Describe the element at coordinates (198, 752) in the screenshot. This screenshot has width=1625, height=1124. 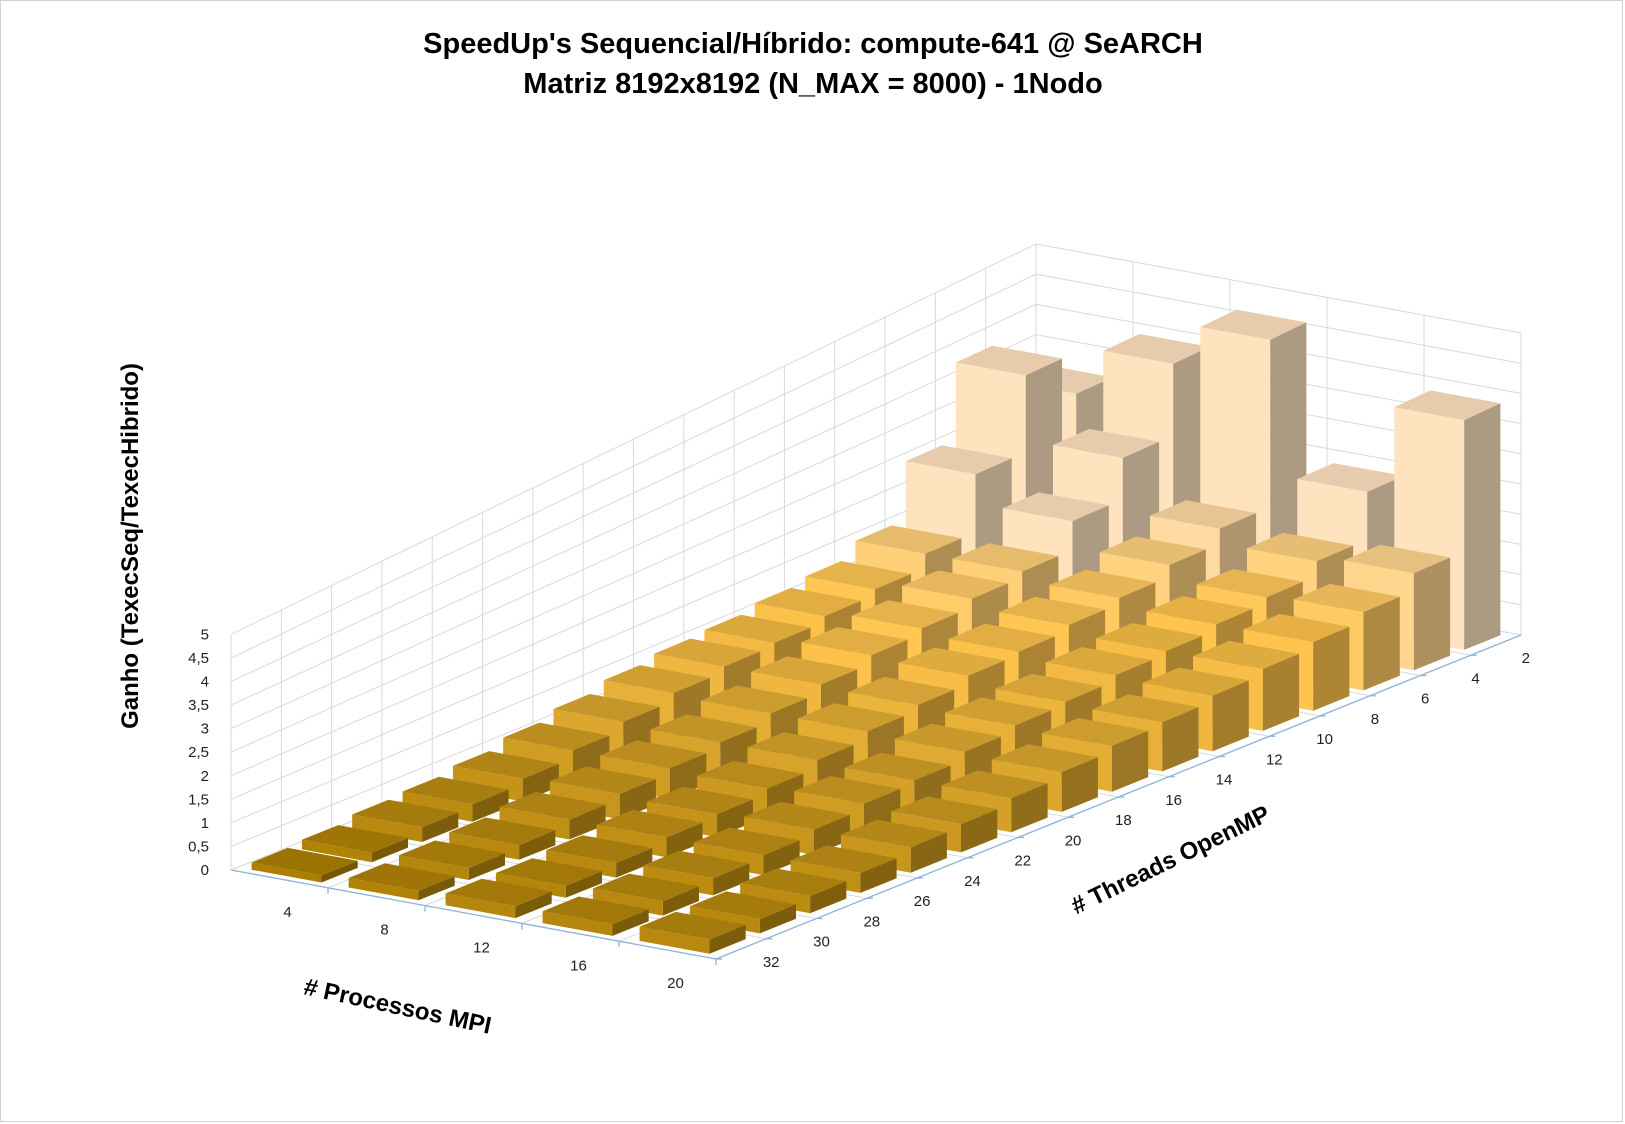
I see `y-axis-ticks: 0 0,5 1 1,5 2 2,5 3 3,5 4 4,5 5` at that location.